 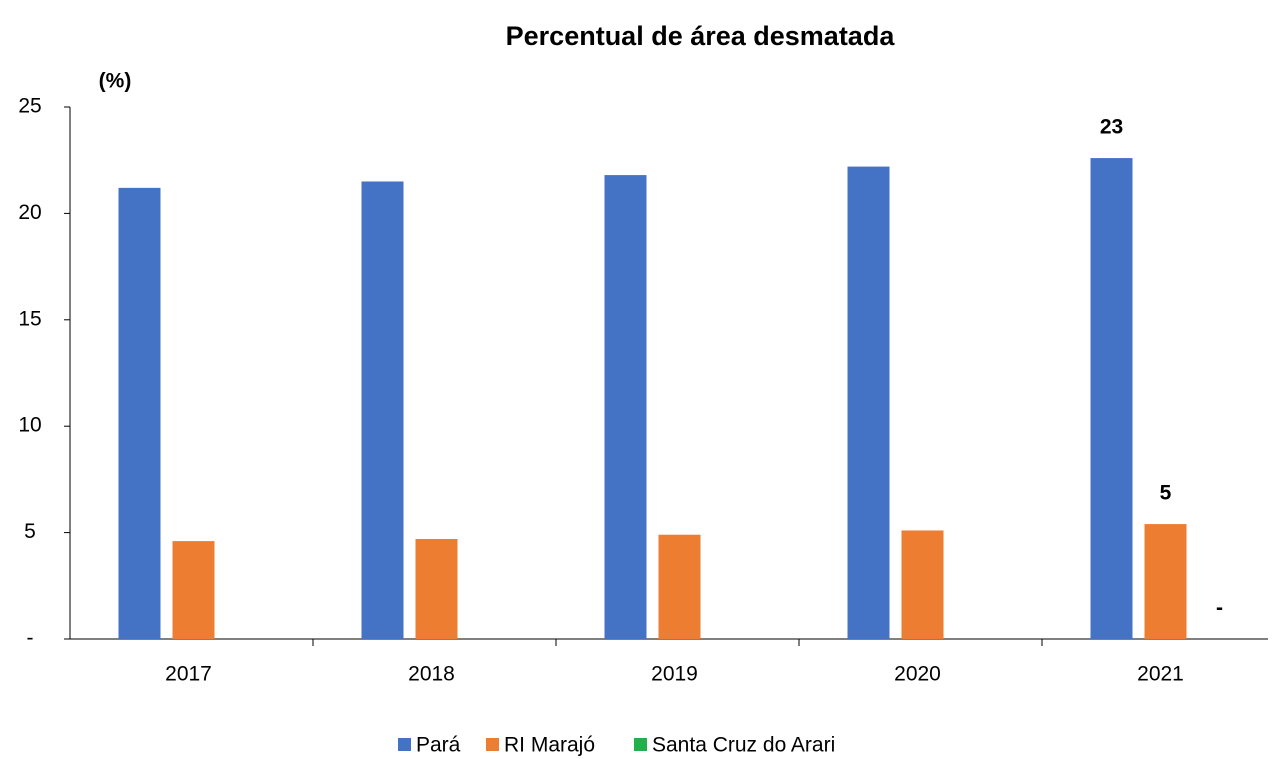 What do you see at coordinates (701, 36) in the screenshot?
I see `chart-title: Percentual de área desmatada` at bounding box center [701, 36].